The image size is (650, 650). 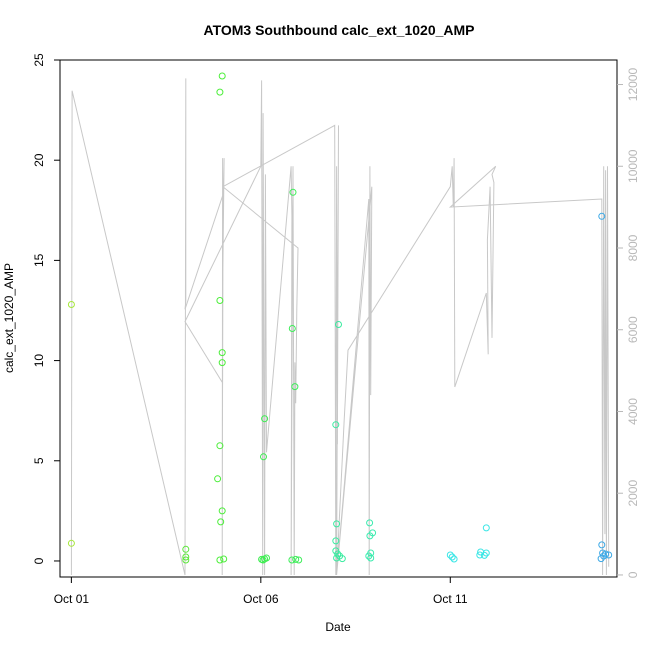 What do you see at coordinates (72, 599) in the screenshot?
I see `x-tick-label: Oct 01` at bounding box center [72, 599].